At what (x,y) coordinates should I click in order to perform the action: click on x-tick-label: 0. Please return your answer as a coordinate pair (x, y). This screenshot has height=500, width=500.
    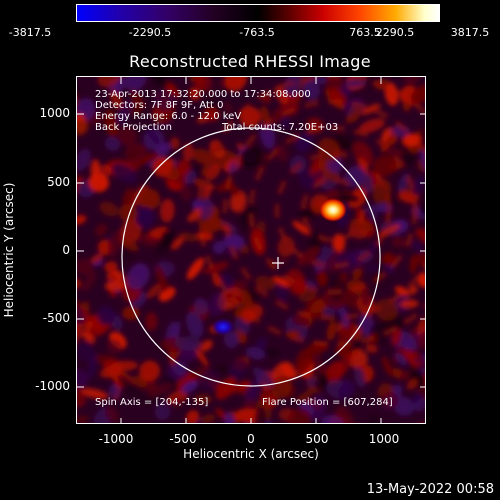
    Looking at the image, I should click on (251, 439).